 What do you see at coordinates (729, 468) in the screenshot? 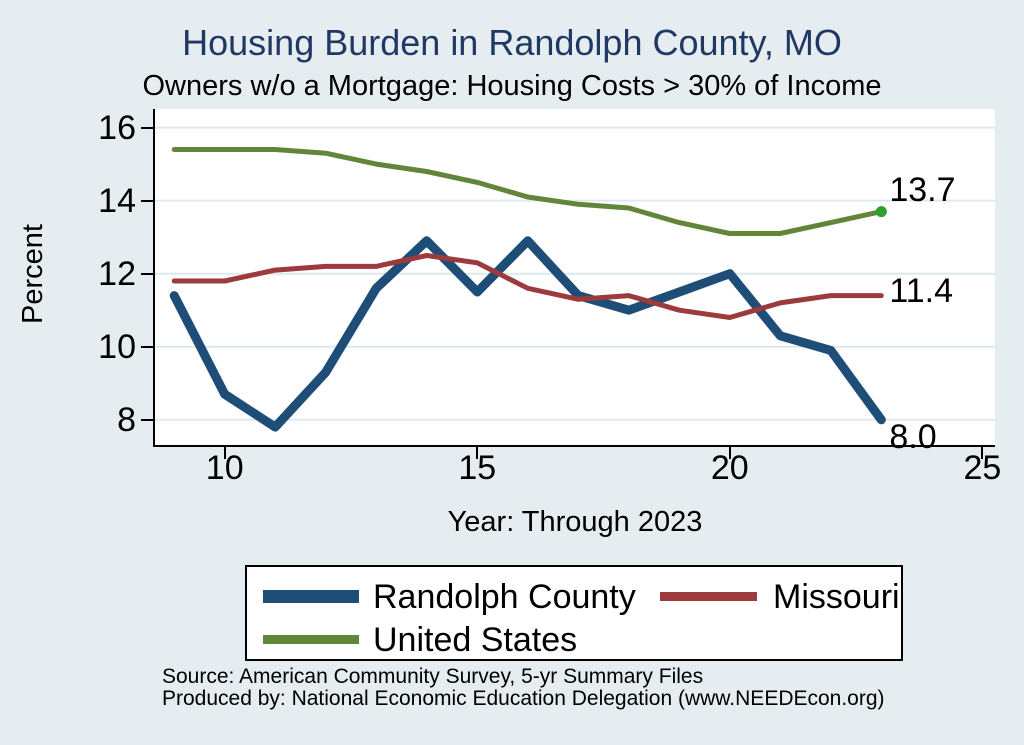
I see `x-tick-label: 20` at bounding box center [729, 468].